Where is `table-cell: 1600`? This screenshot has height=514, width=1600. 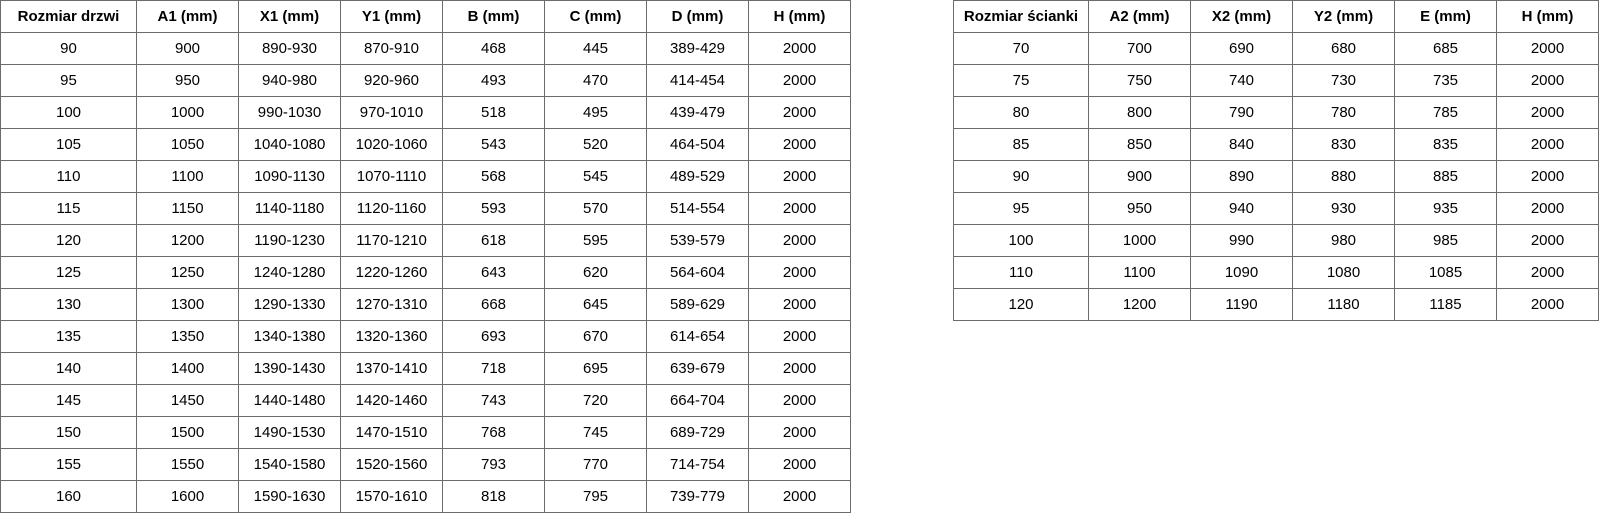 table-cell: 1600 is located at coordinates (187, 496).